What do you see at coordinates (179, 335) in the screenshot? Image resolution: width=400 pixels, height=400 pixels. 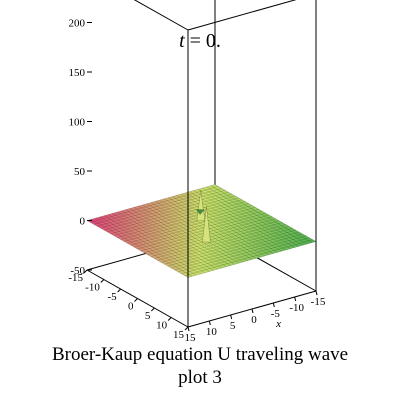 I see `y-tick-label: 15` at bounding box center [179, 335].